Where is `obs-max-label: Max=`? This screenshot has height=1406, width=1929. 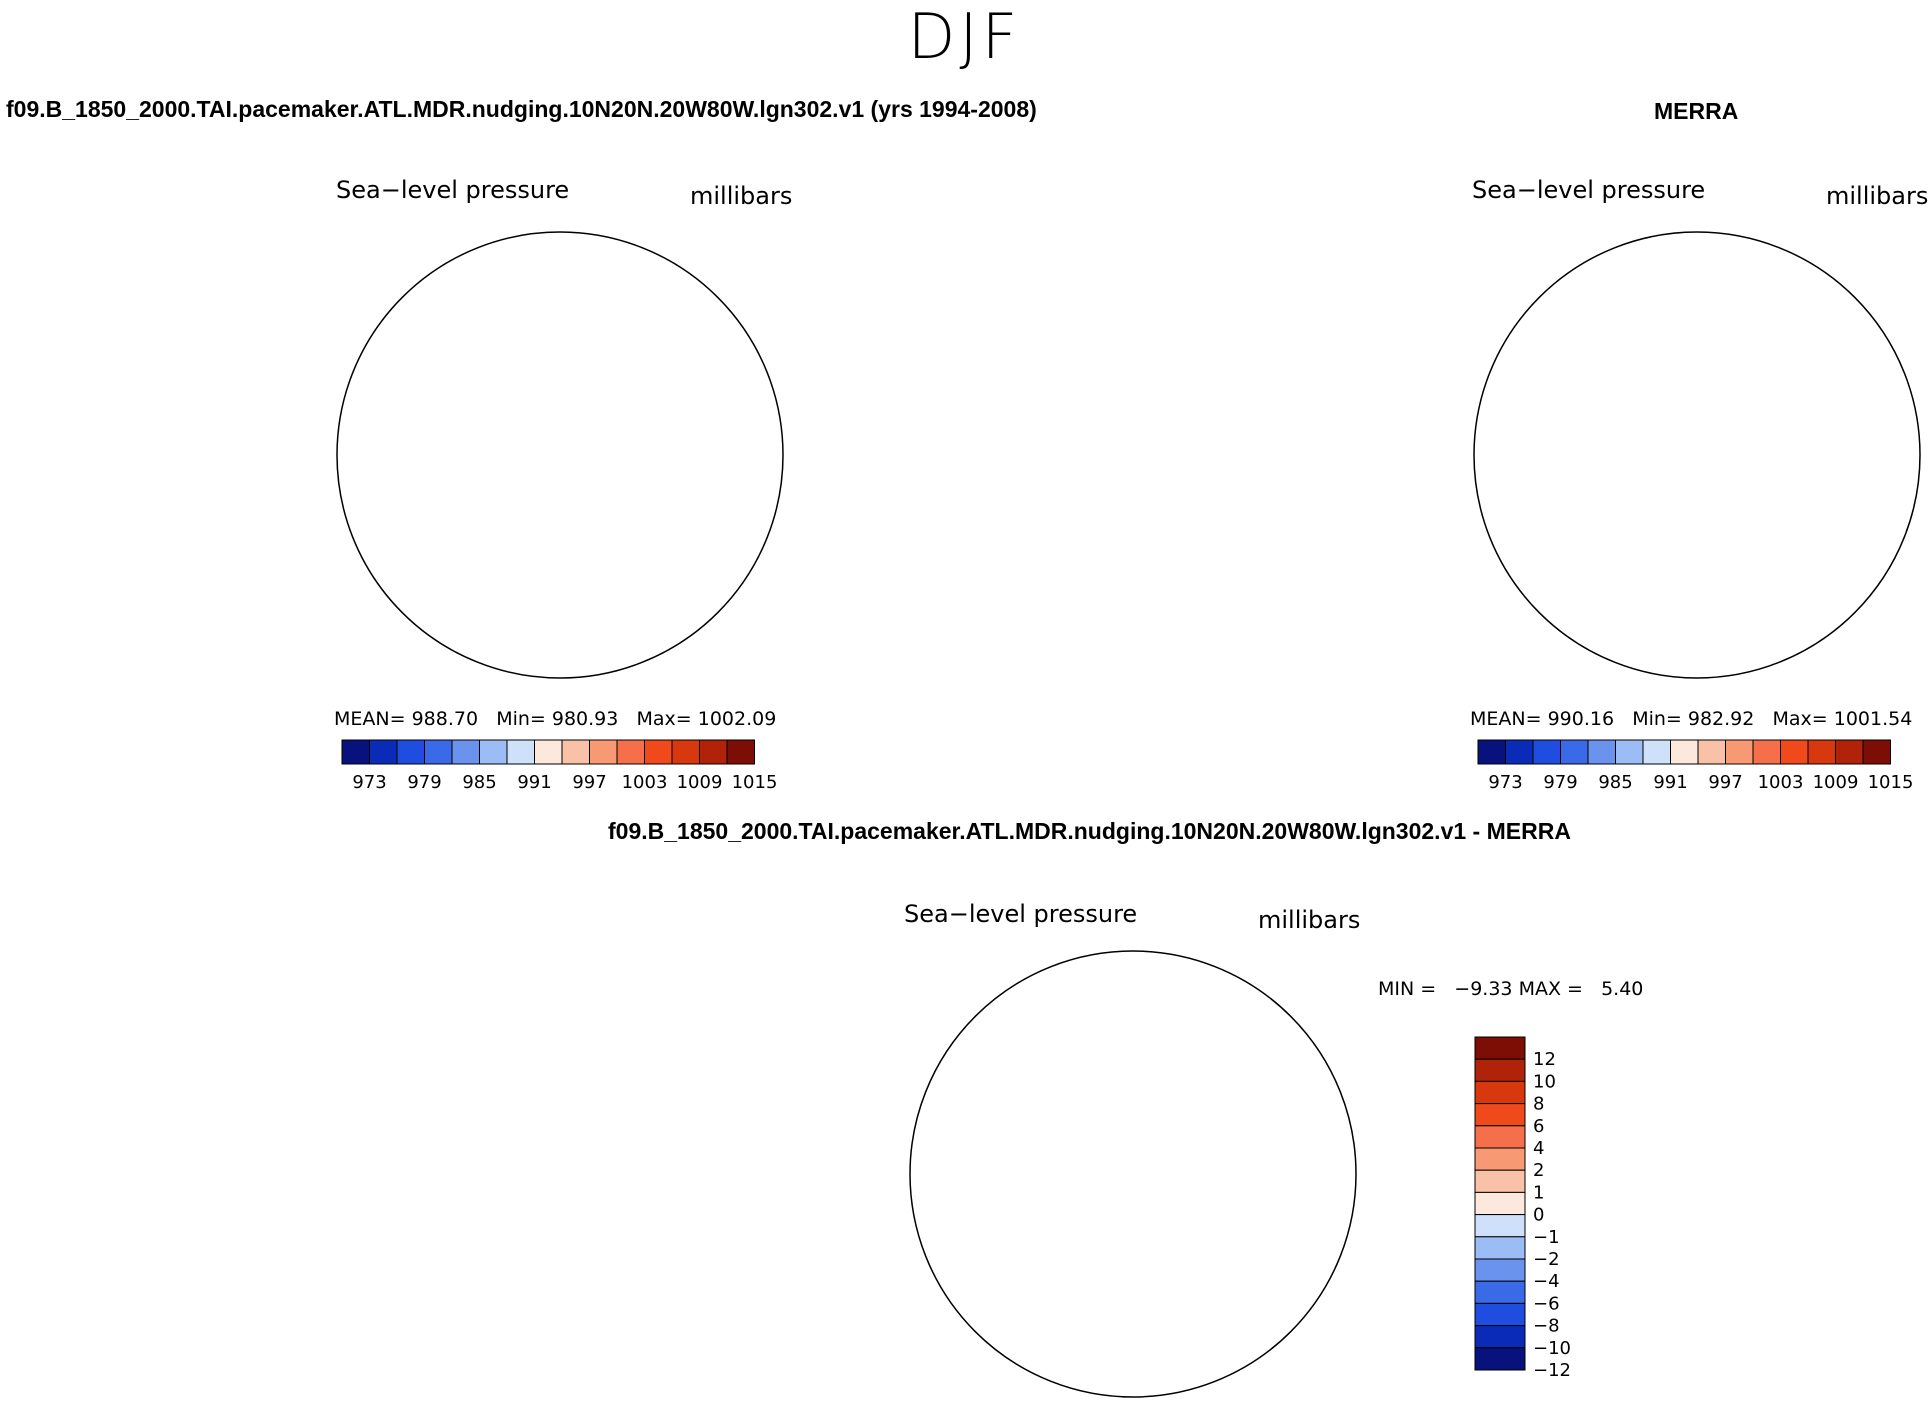 obs-max-label: Max= is located at coordinates (1800, 719).